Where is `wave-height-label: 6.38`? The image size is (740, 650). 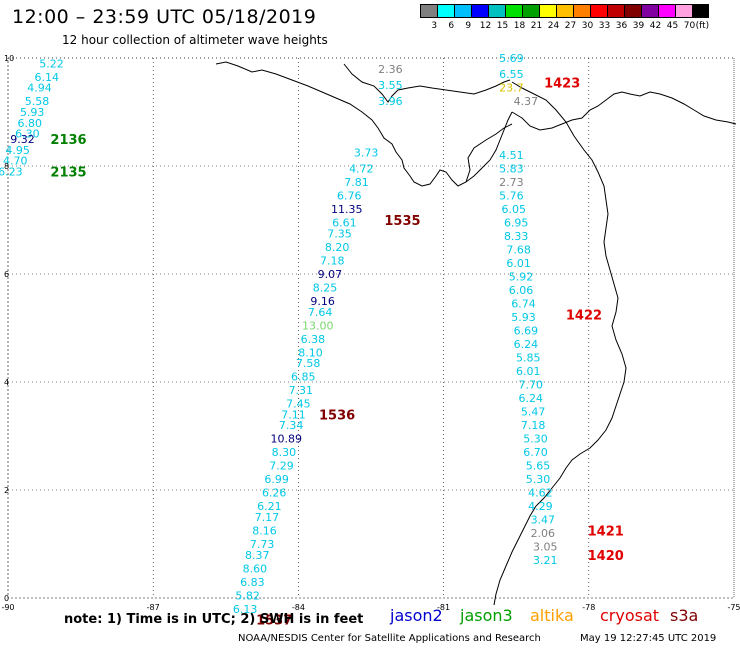
wave-height-label: 6.38 is located at coordinates (313, 339).